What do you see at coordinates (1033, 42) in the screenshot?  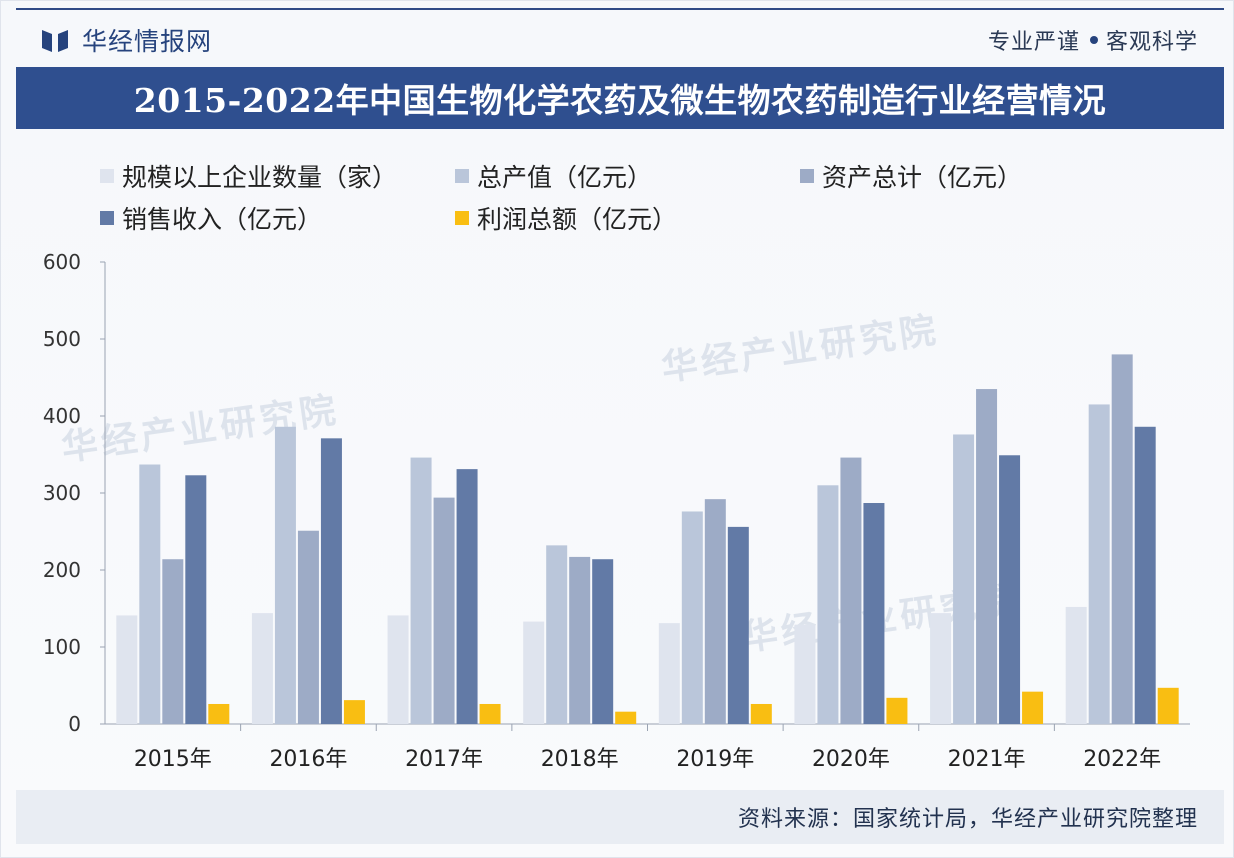 I see `slogan-left: 专业严谨` at bounding box center [1033, 42].